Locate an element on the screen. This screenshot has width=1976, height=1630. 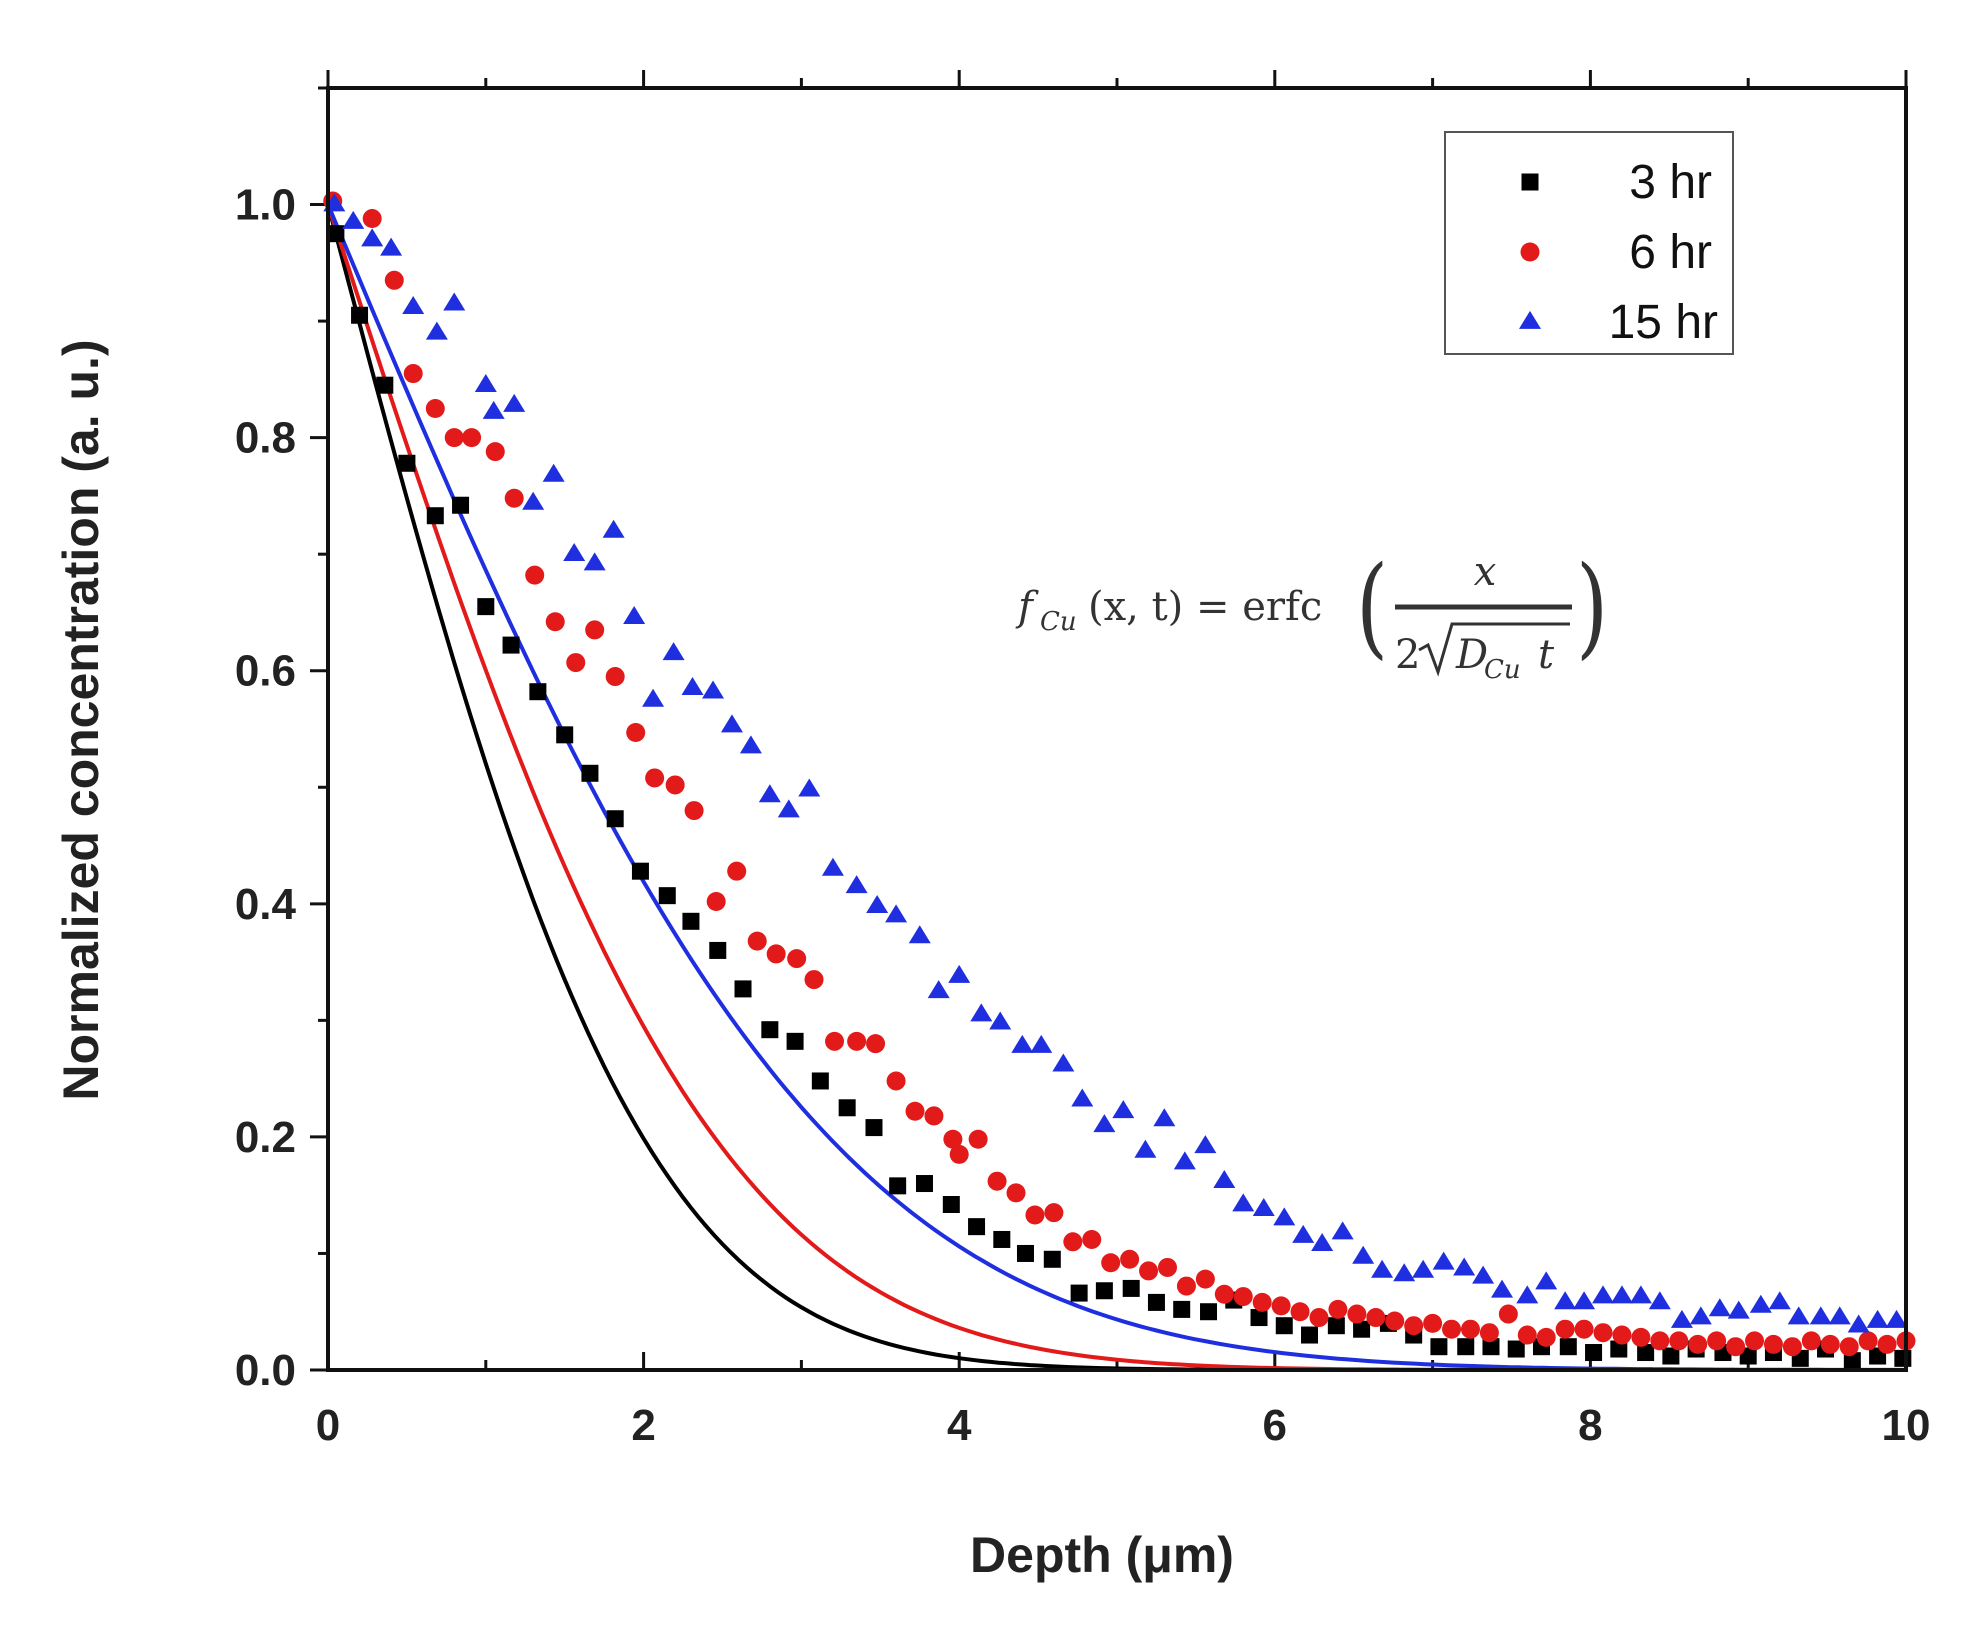
legend-label-3hr: 3 hr is located at coordinates (1670, 182).